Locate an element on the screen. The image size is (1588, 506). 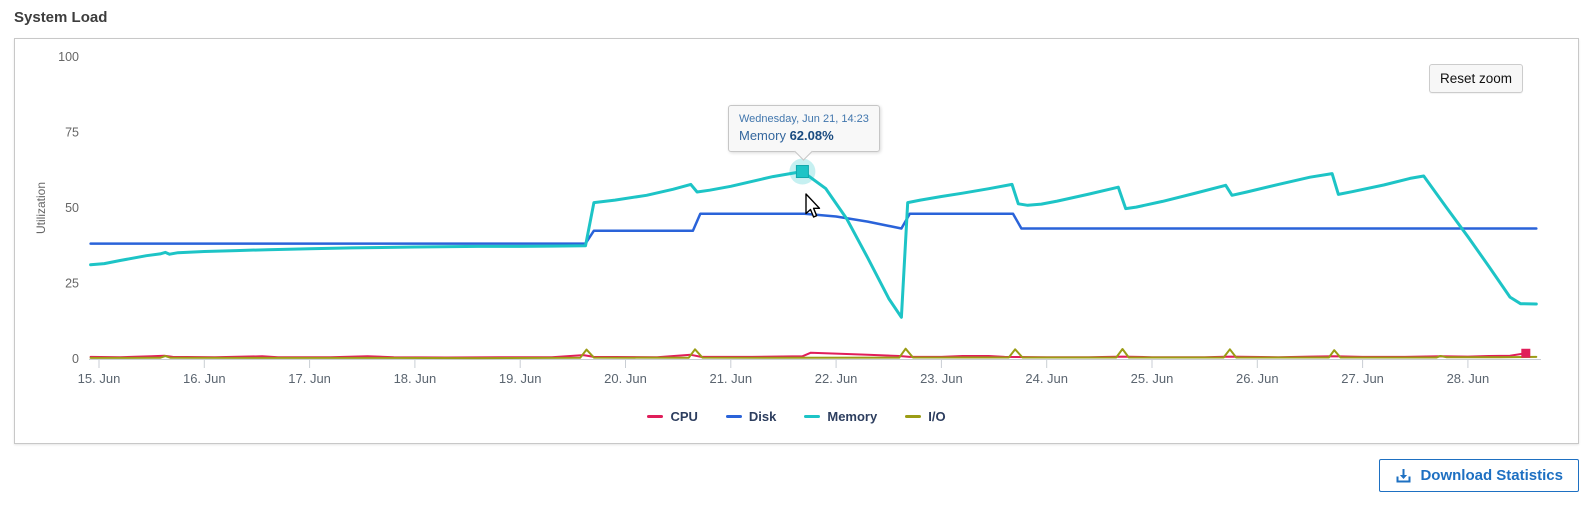
y-axis-label: 50 is located at coordinates (72, 208).